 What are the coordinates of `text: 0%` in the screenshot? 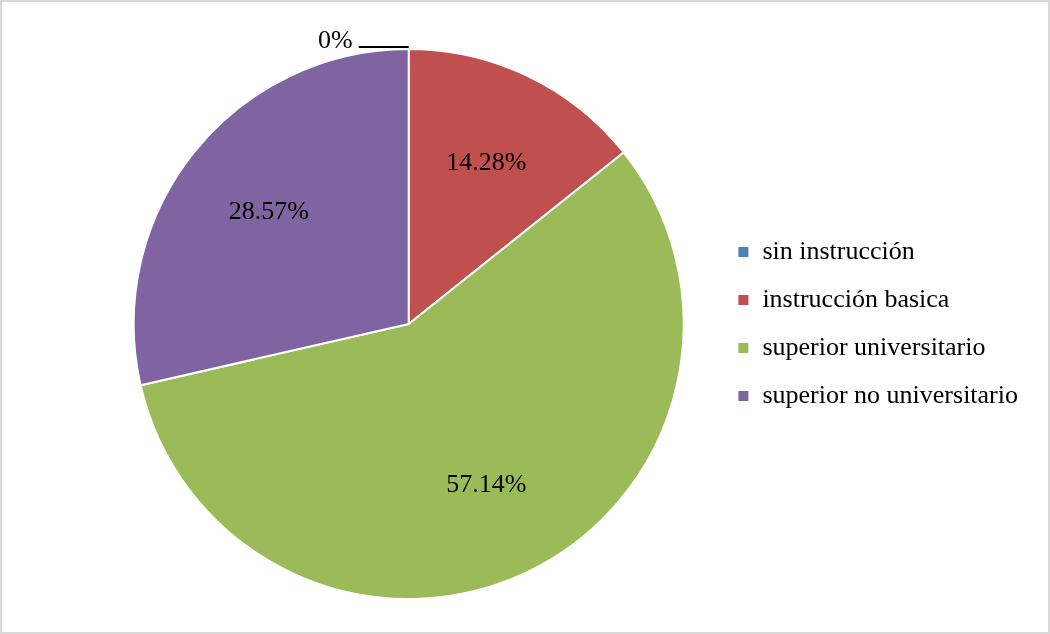 It's located at (335, 39).